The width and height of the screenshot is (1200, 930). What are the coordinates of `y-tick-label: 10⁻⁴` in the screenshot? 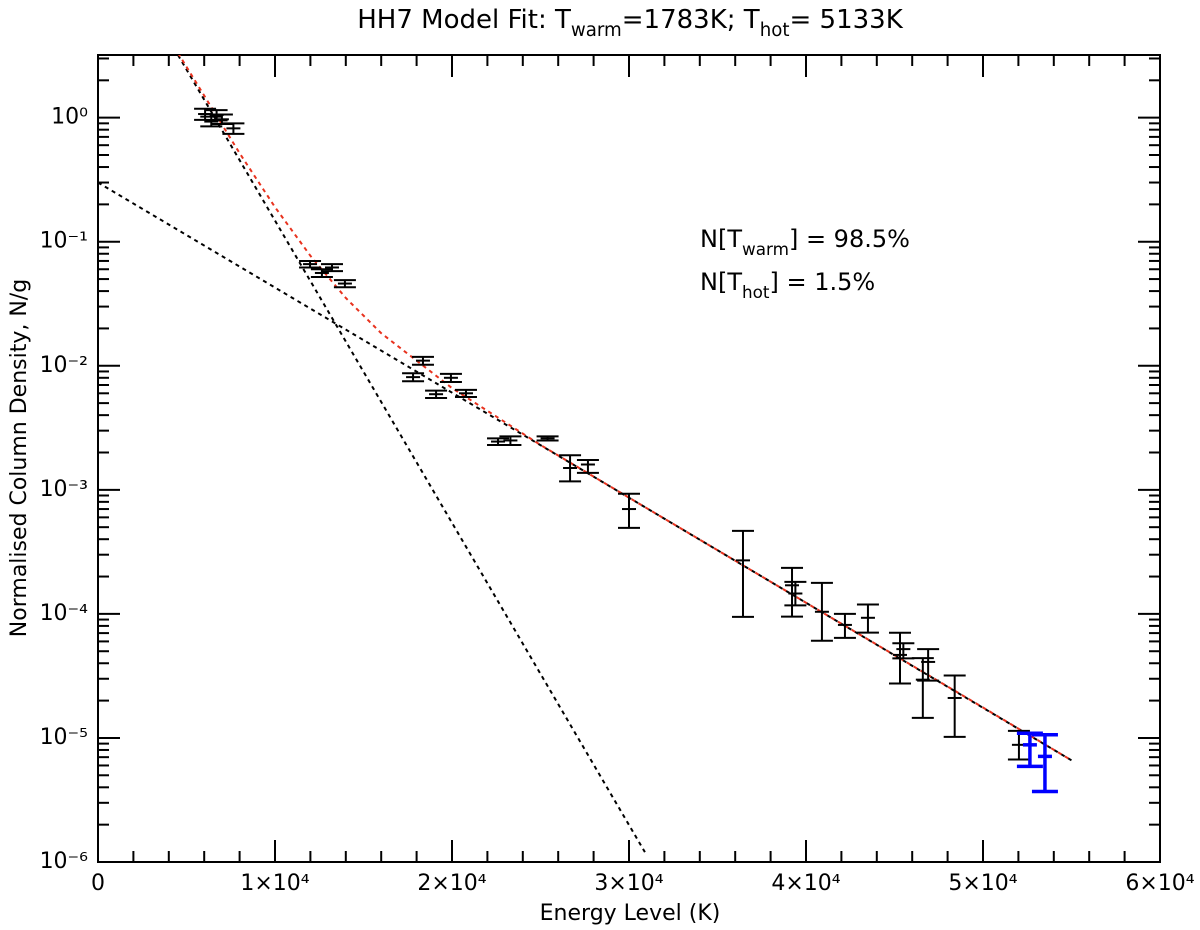 It's located at (64, 613).